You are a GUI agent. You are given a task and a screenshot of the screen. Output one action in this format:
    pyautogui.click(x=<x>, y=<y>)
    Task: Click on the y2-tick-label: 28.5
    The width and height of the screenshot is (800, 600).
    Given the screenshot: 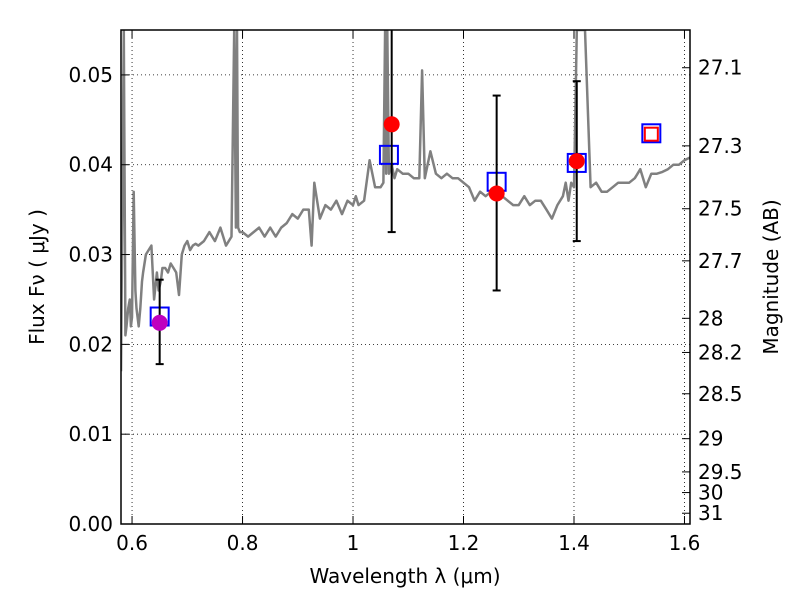 What is the action you would take?
    pyautogui.click(x=720, y=394)
    